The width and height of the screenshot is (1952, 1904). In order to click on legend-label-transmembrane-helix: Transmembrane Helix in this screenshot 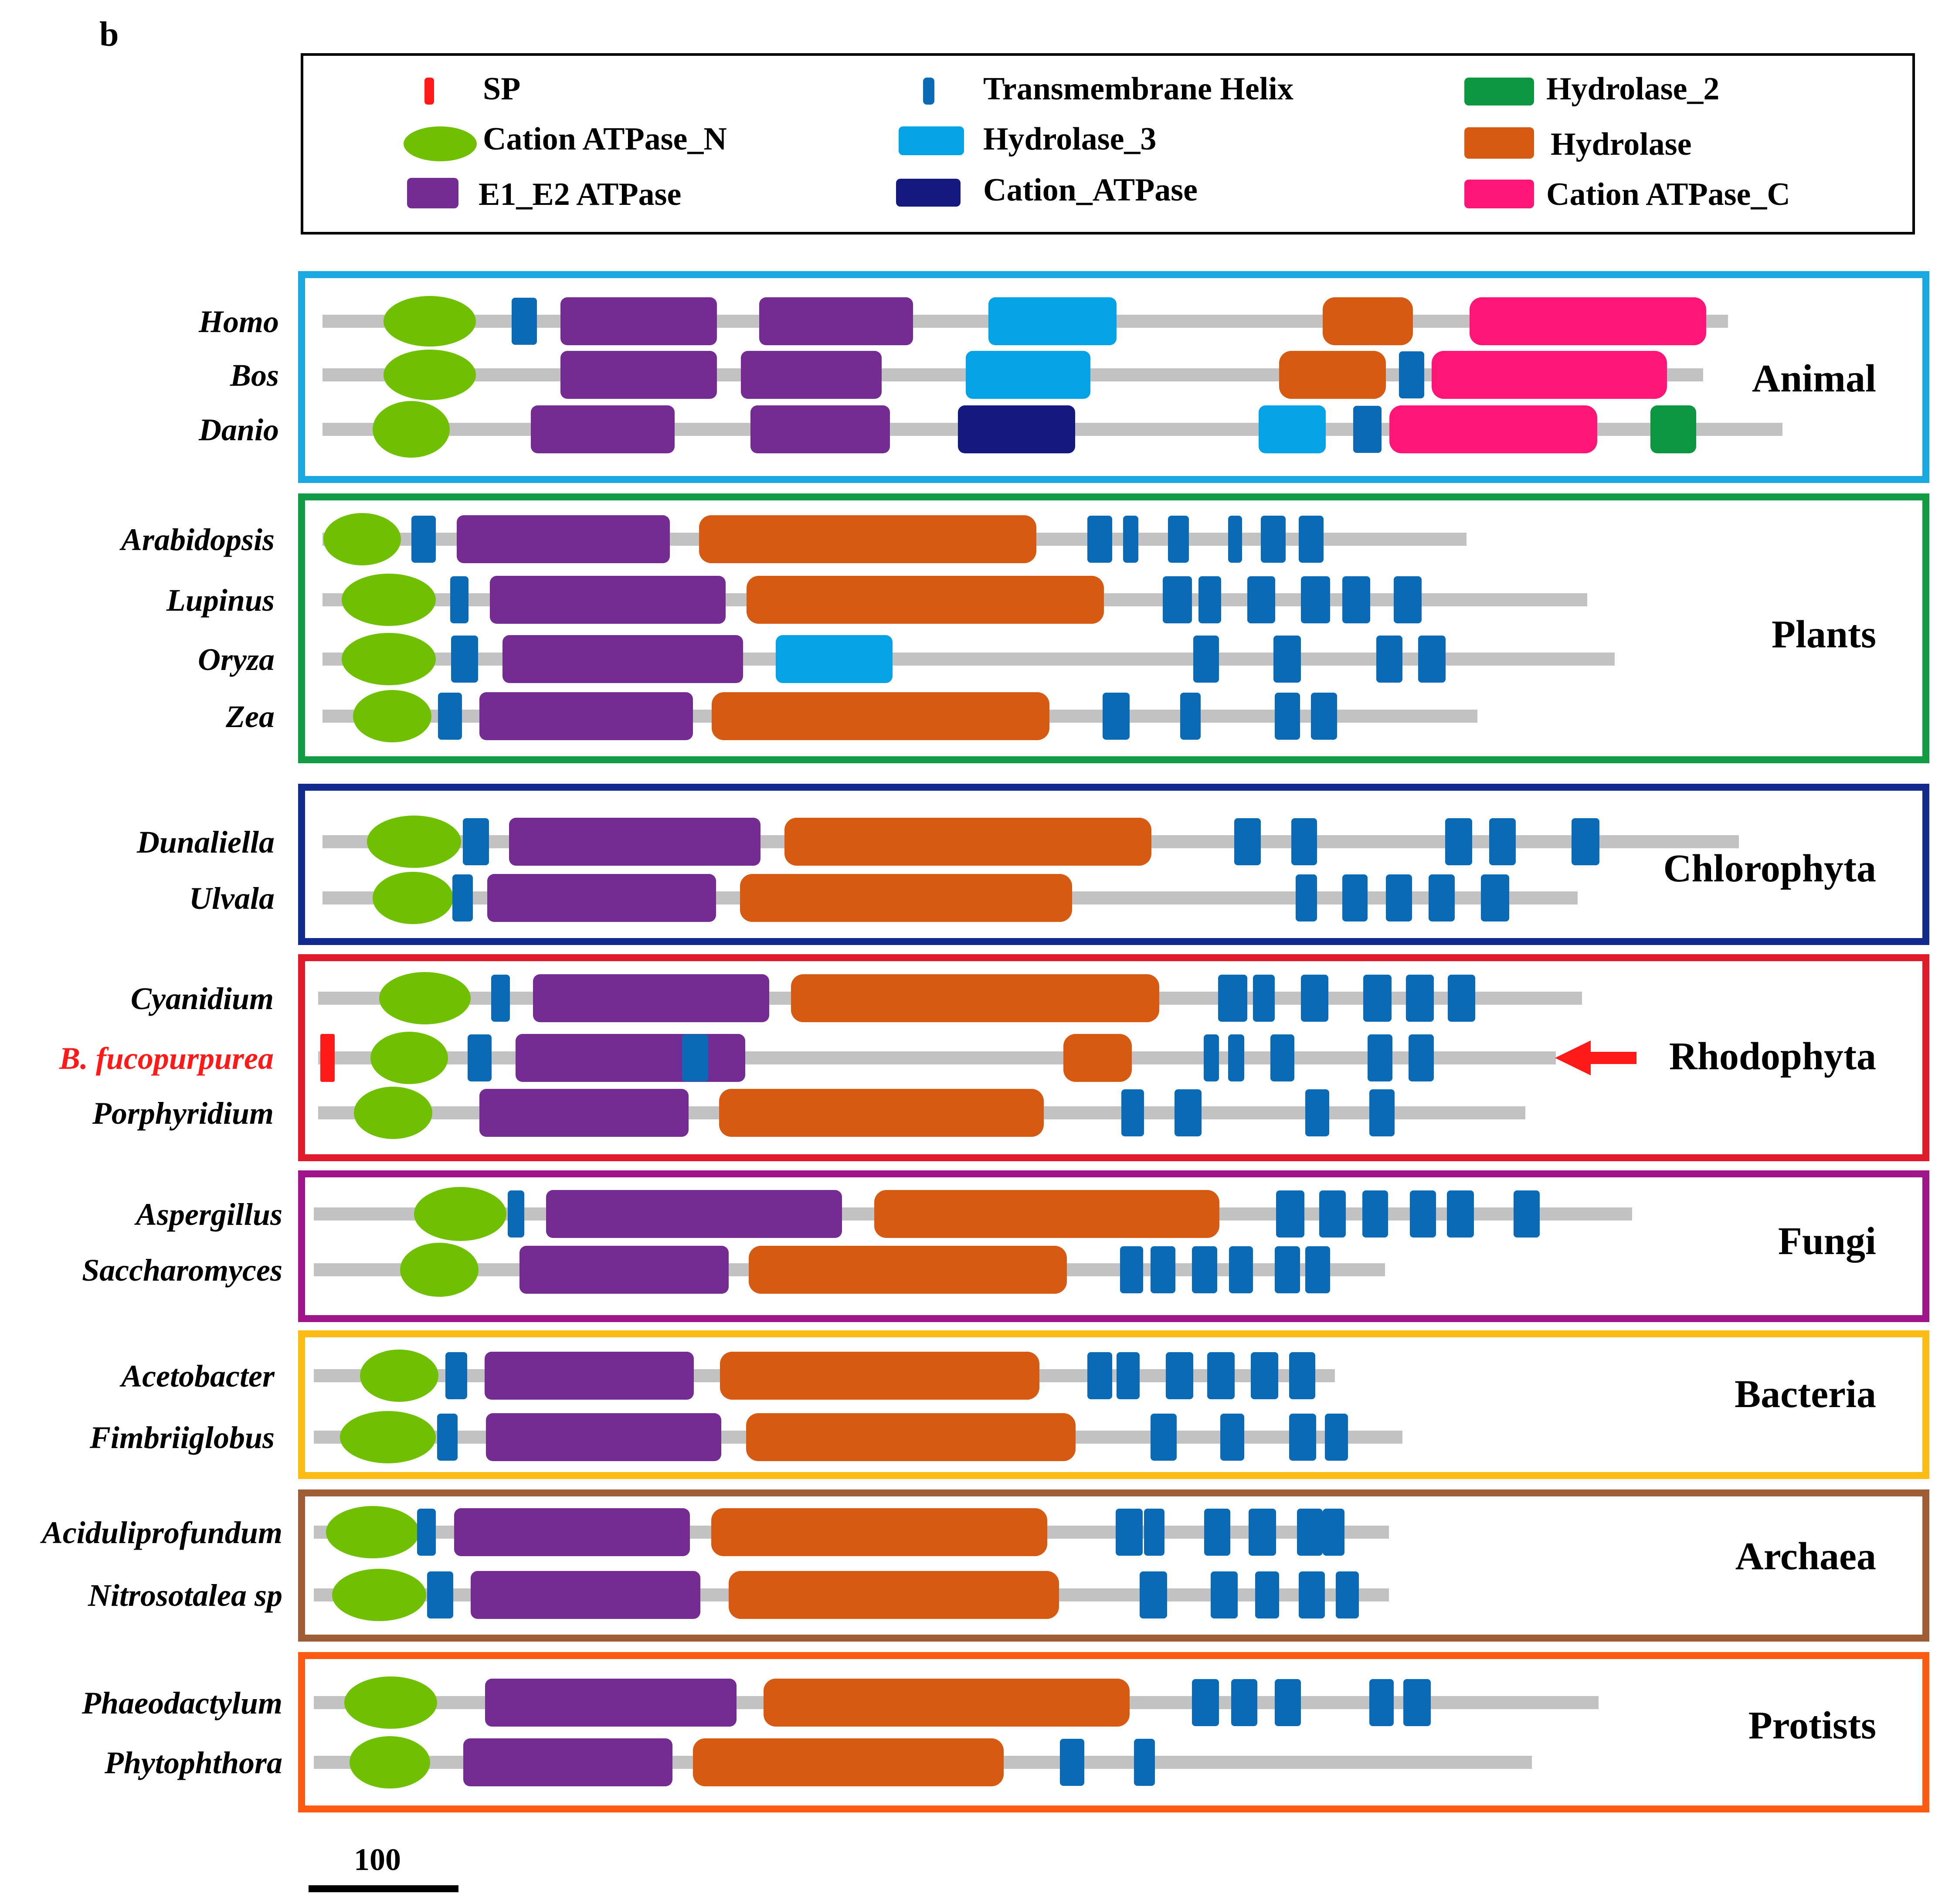, I will do `click(1138, 89)`.